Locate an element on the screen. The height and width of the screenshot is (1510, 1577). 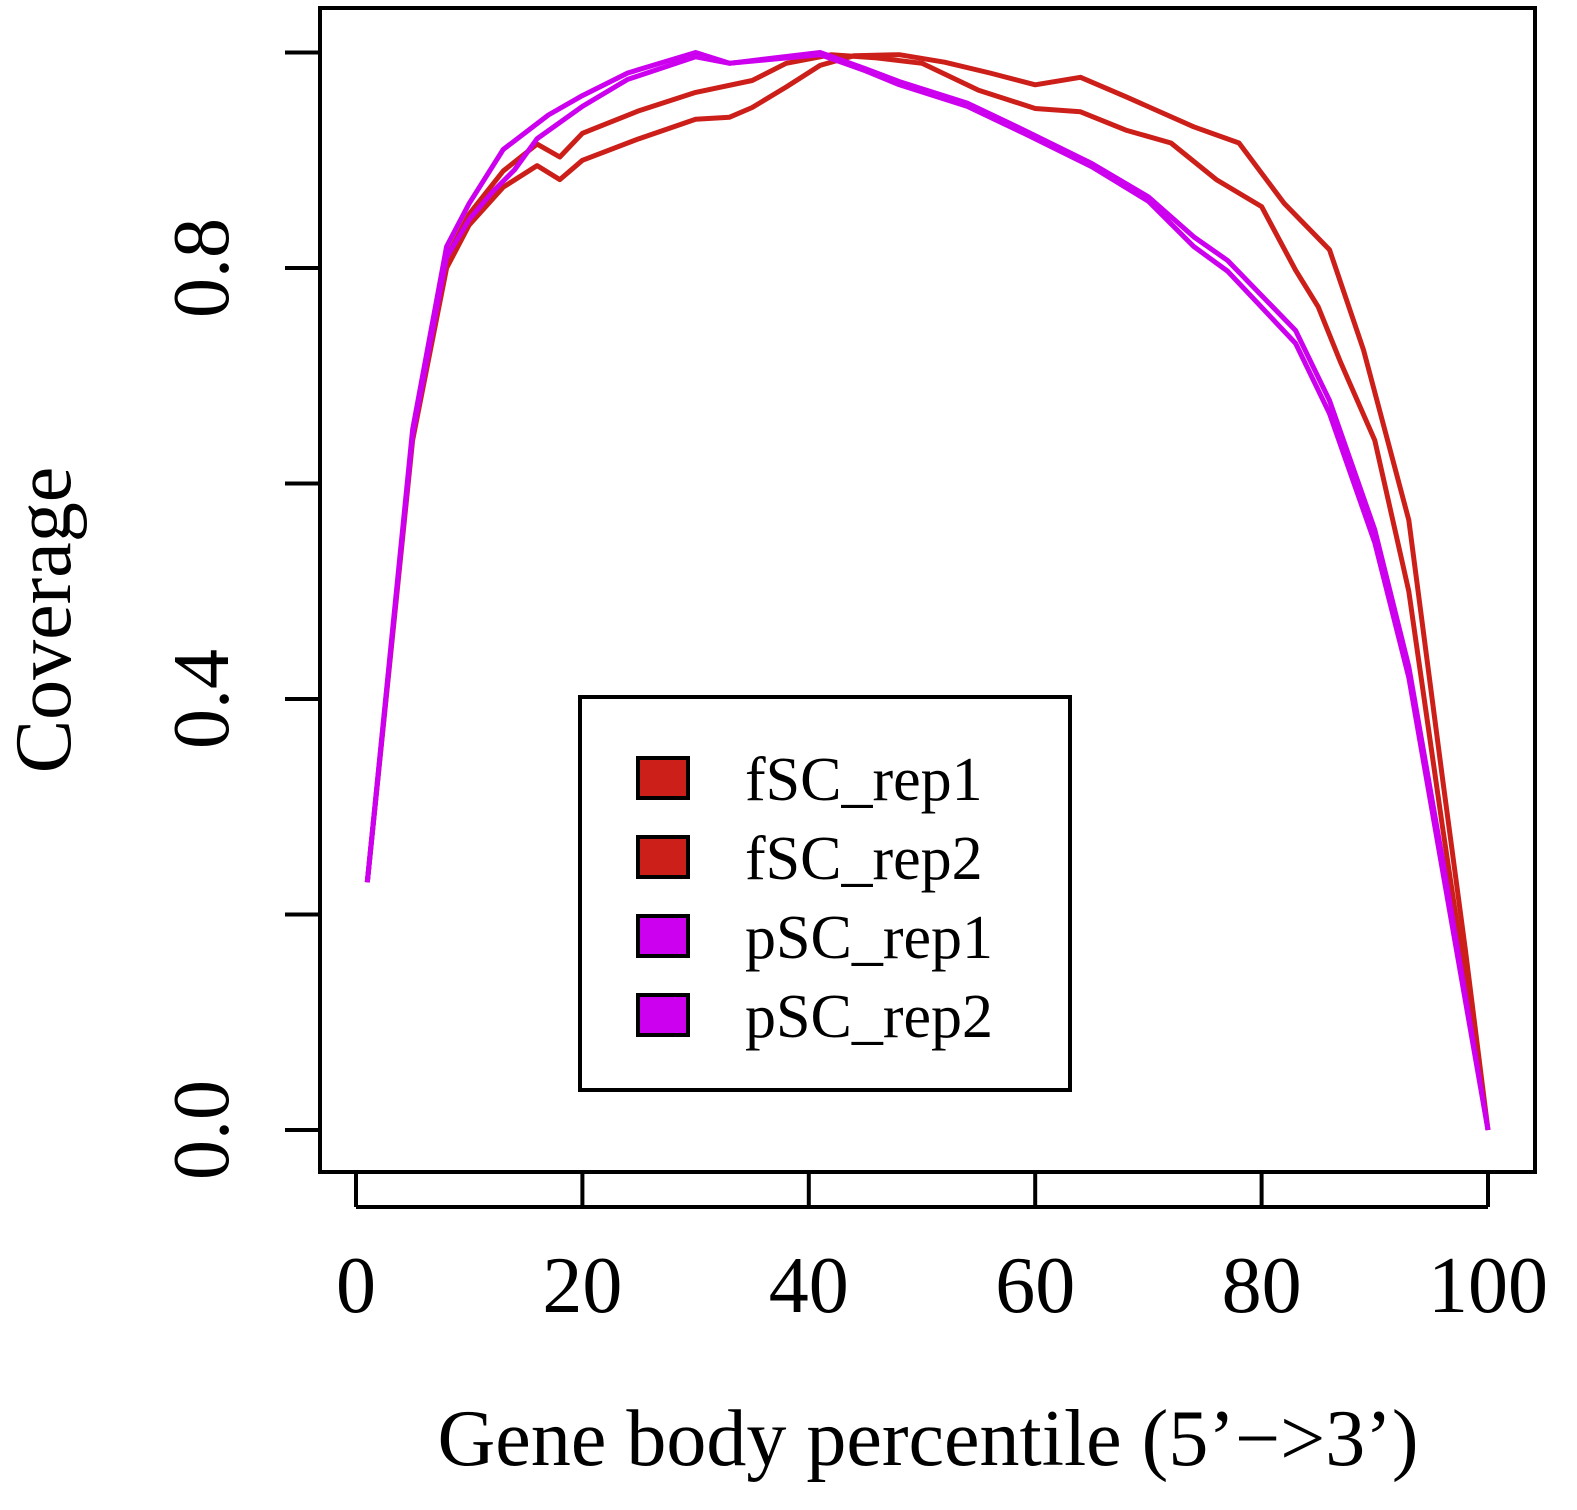
y-tick-label: 0.0 is located at coordinates (202, 1130).